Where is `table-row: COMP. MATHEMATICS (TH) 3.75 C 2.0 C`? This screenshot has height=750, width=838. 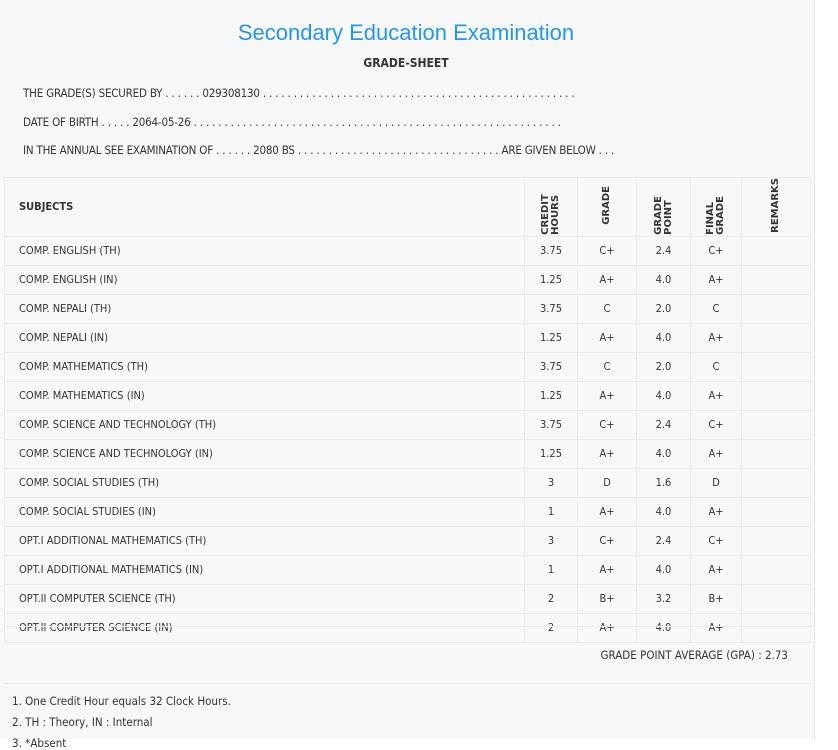 table-row: COMP. MATHEMATICS (TH) 3.75 C 2.0 C is located at coordinates (407, 366).